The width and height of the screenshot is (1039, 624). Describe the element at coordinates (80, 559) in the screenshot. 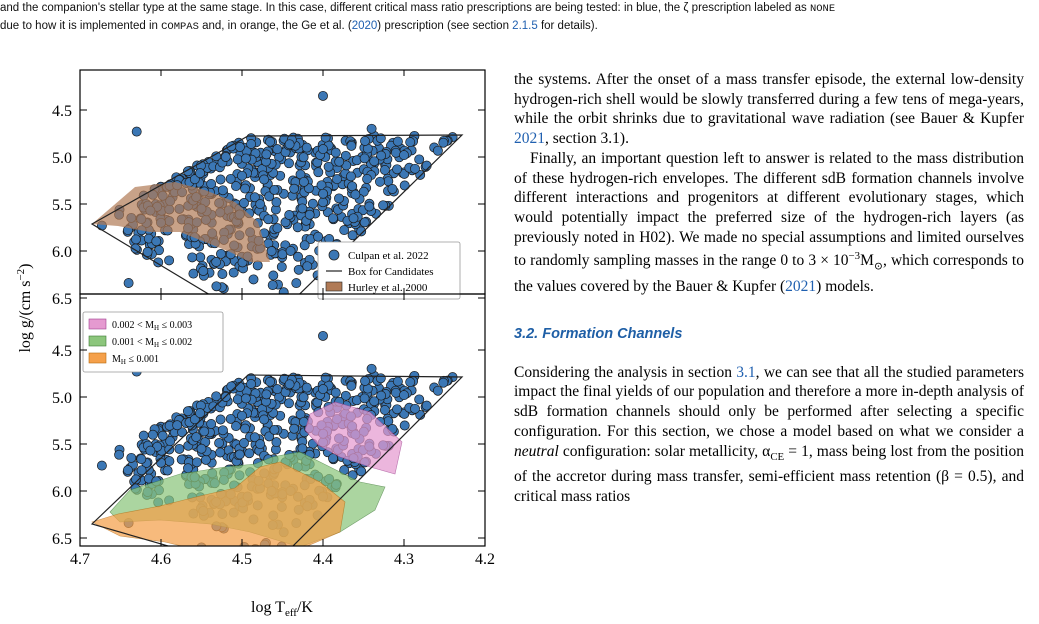

I see `x-tick-label: 4.7` at that location.